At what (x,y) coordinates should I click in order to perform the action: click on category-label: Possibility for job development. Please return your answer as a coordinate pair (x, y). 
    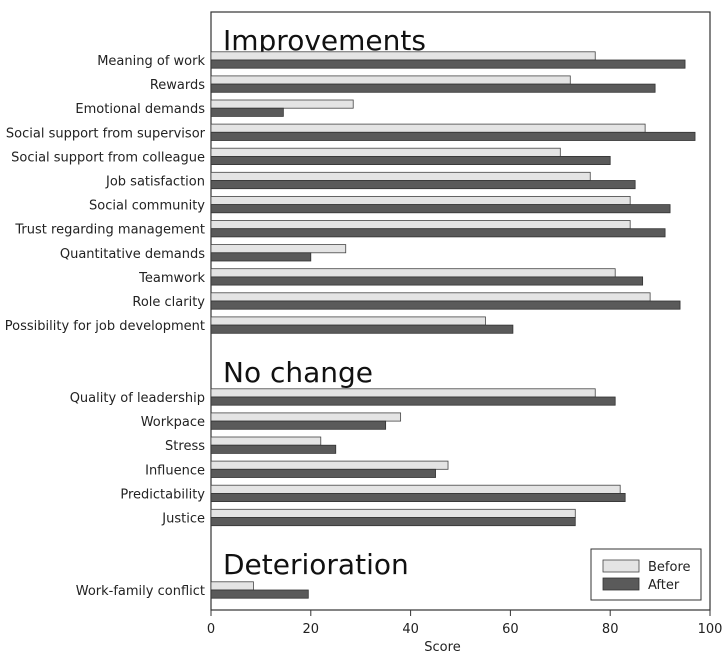
    Looking at the image, I should click on (105, 326).